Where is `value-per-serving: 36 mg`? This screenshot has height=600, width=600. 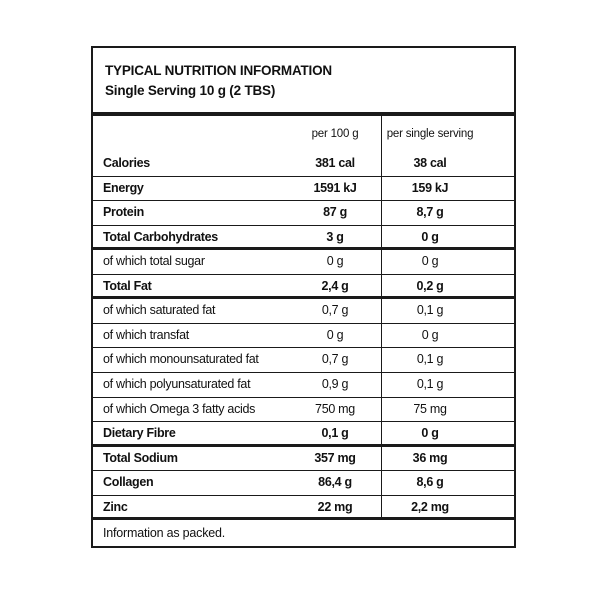
value-per-serving: 36 mg is located at coordinates (430, 457).